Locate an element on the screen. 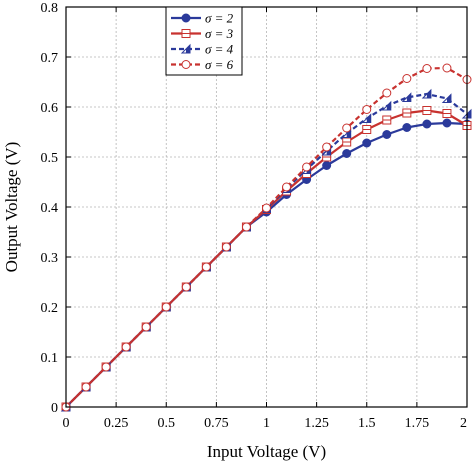 This screenshot has width=474, height=464. x-tick-label: 0 is located at coordinates (66, 423).